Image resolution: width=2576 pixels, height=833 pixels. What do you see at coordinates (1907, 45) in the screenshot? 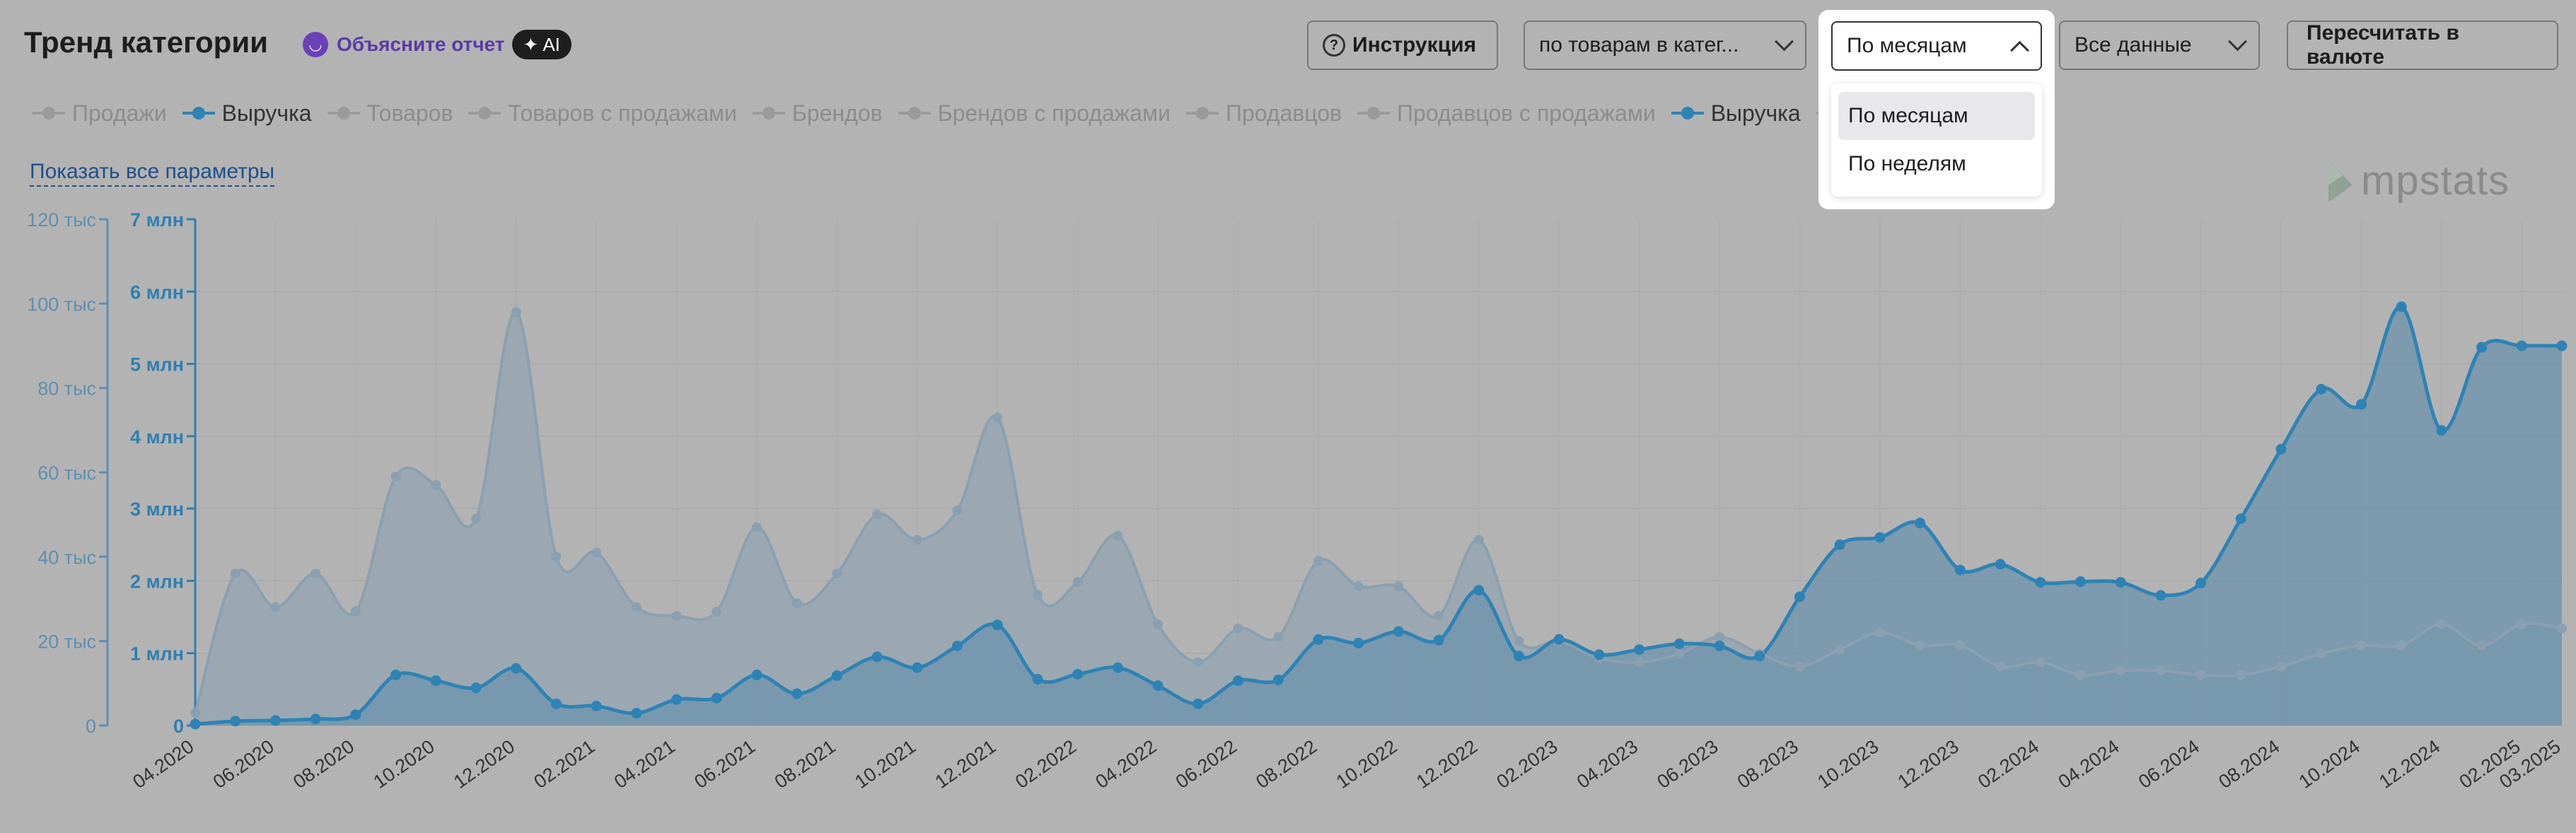
I see `period-select-value: По месяцам` at bounding box center [1907, 45].